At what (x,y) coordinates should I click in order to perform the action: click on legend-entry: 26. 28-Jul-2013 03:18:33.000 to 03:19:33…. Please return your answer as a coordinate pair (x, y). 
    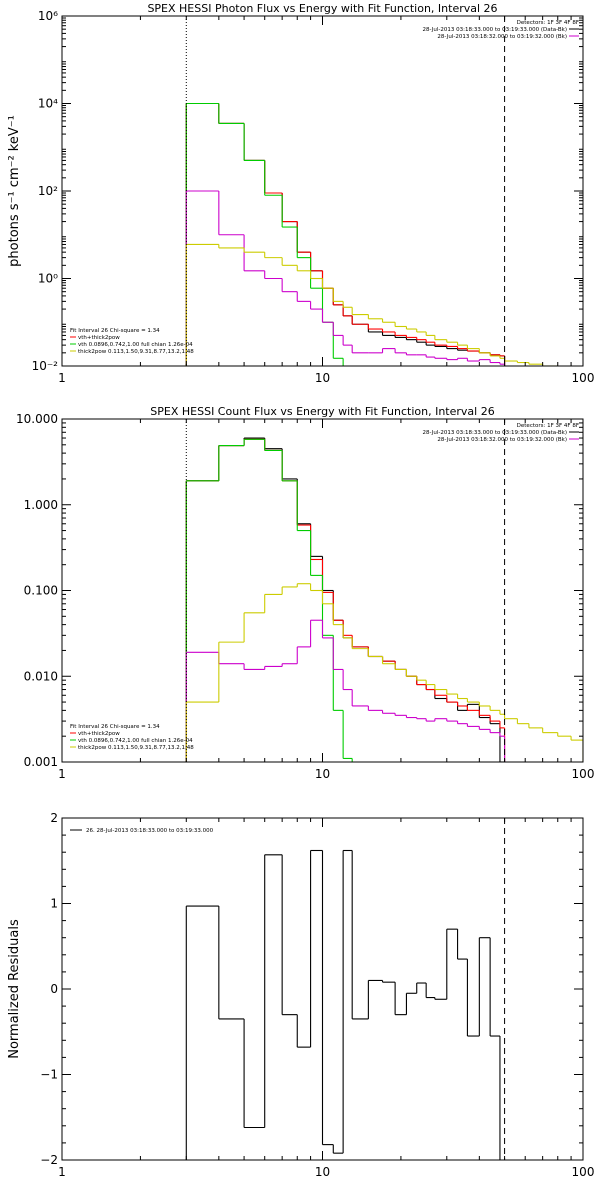
    Looking at the image, I should click on (150, 831).